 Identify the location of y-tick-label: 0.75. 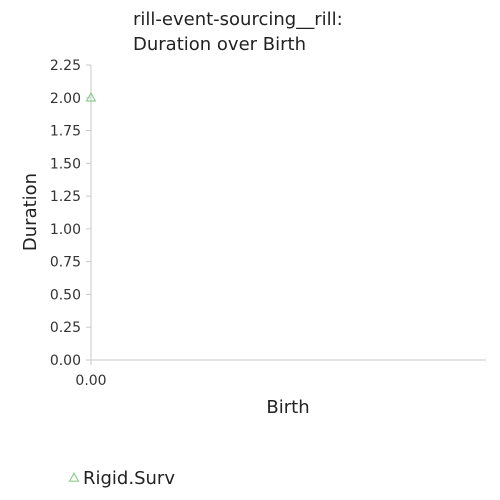
(65, 263).